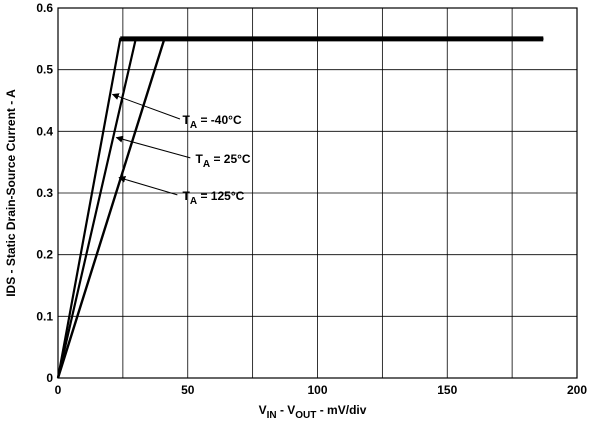  What do you see at coordinates (214, 198) in the screenshot?
I see `annotation-label-2: TA = 125°C` at bounding box center [214, 198].